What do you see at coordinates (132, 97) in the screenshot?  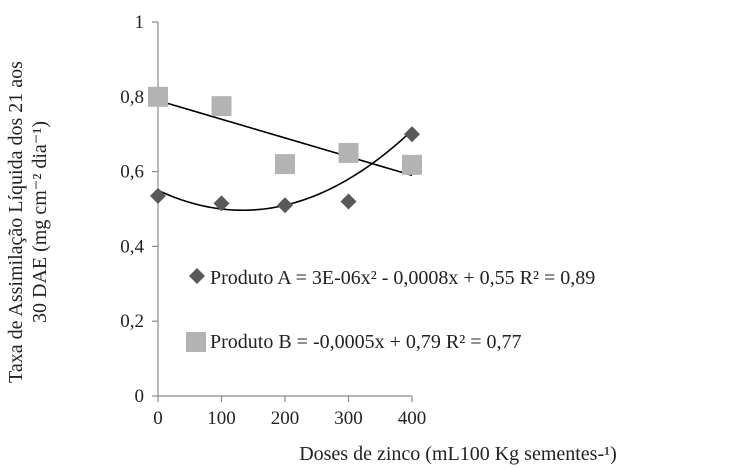 I see `y-tick-label: 0,8` at bounding box center [132, 97].